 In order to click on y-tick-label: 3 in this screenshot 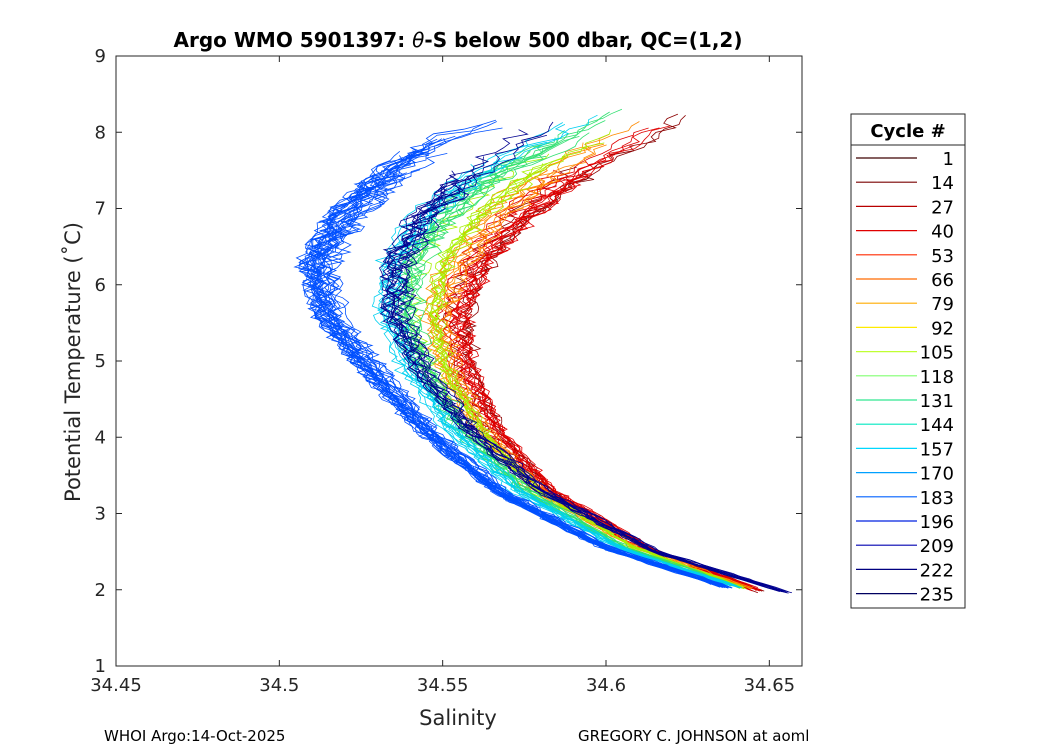, I will do `click(100, 514)`.